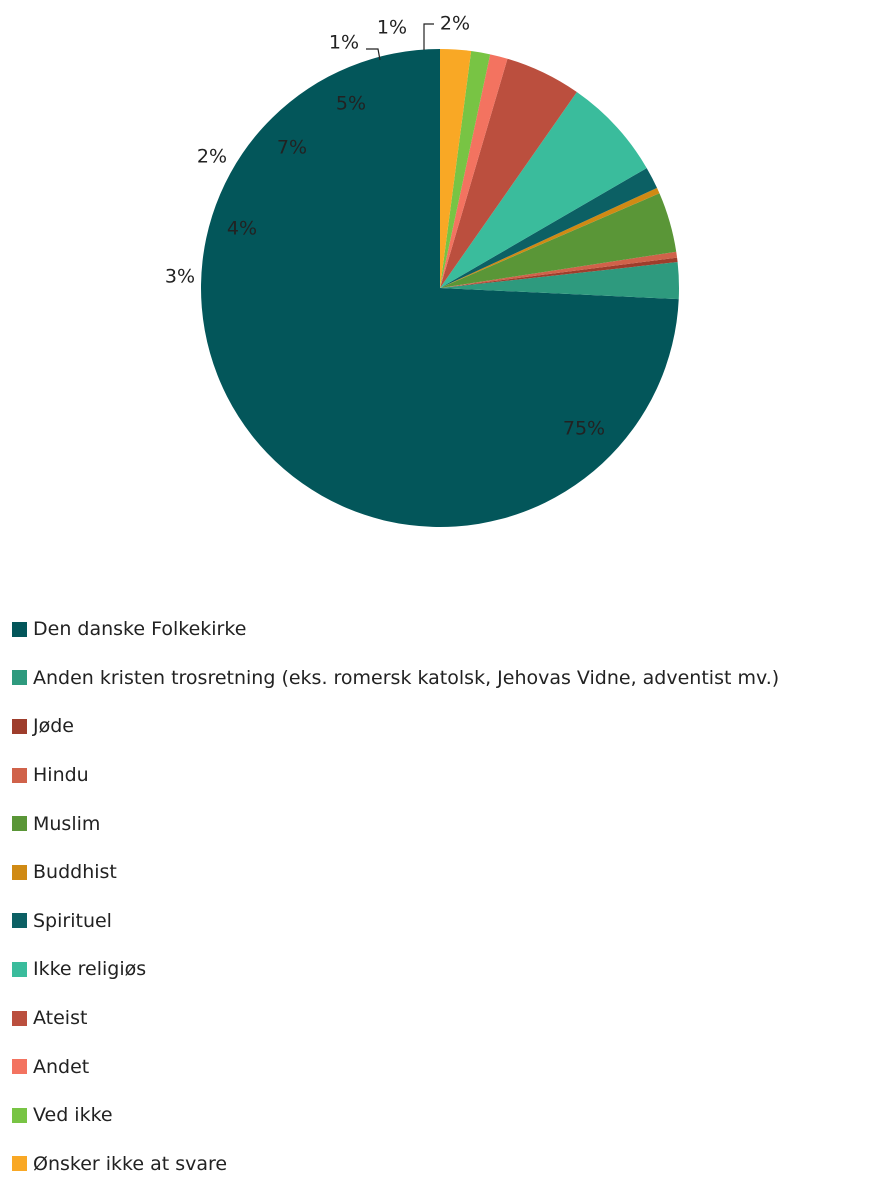  I want to click on legend-label: Ønsker ikke at svare, so click(130, 1163).